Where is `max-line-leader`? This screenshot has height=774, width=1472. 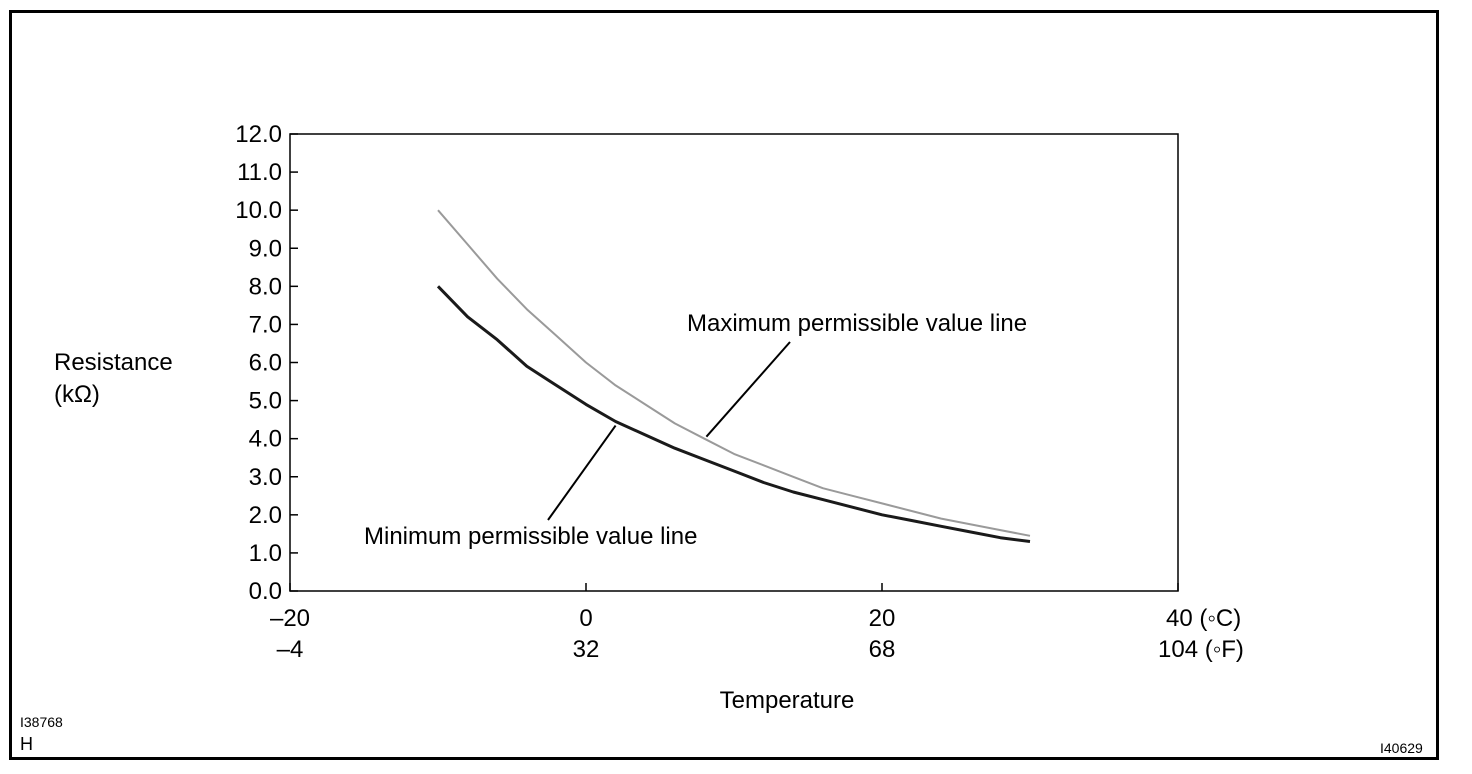
max-line-leader is located at coordinates (748, 389).